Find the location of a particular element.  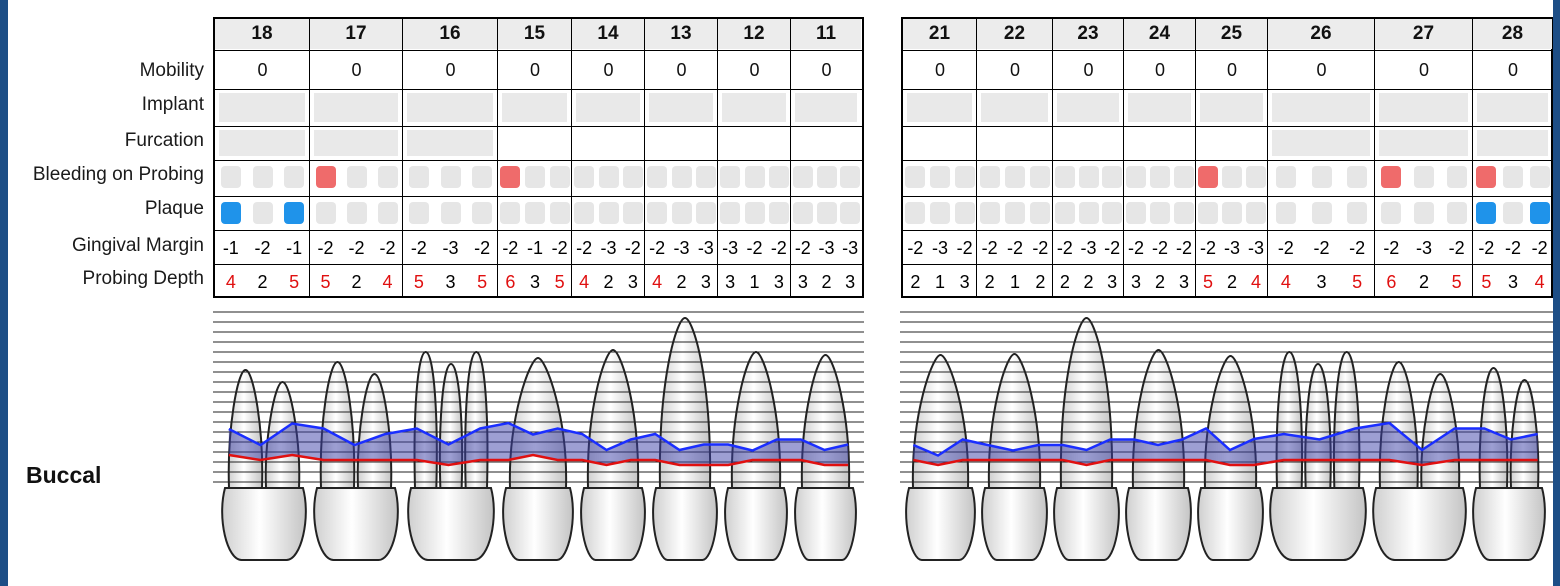

buccal-label: Buccal is located at coordinates (63, 475).